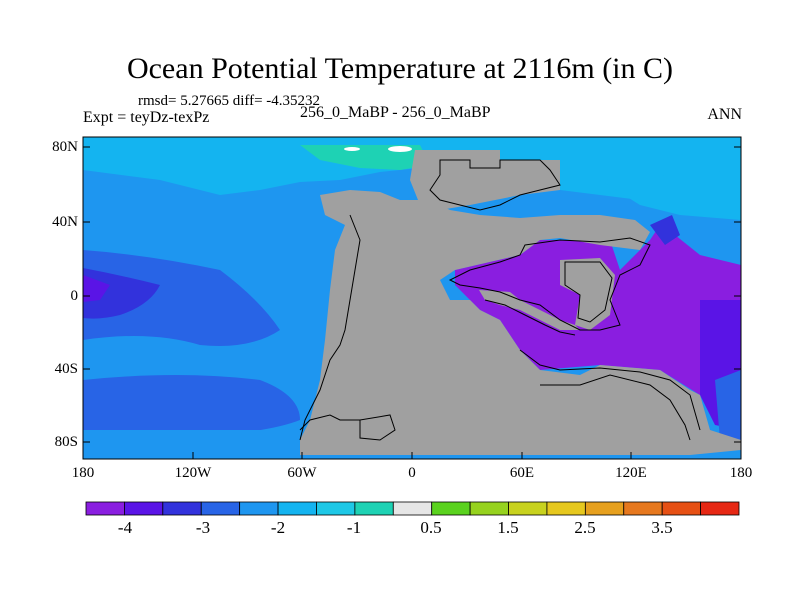 Image resolution: width=800 pixels, height=600 pixels. What do you see at coordinates (412, 473) in the screenshot?
I see `x-tick-label: 0` at bounding box center [412, 473].